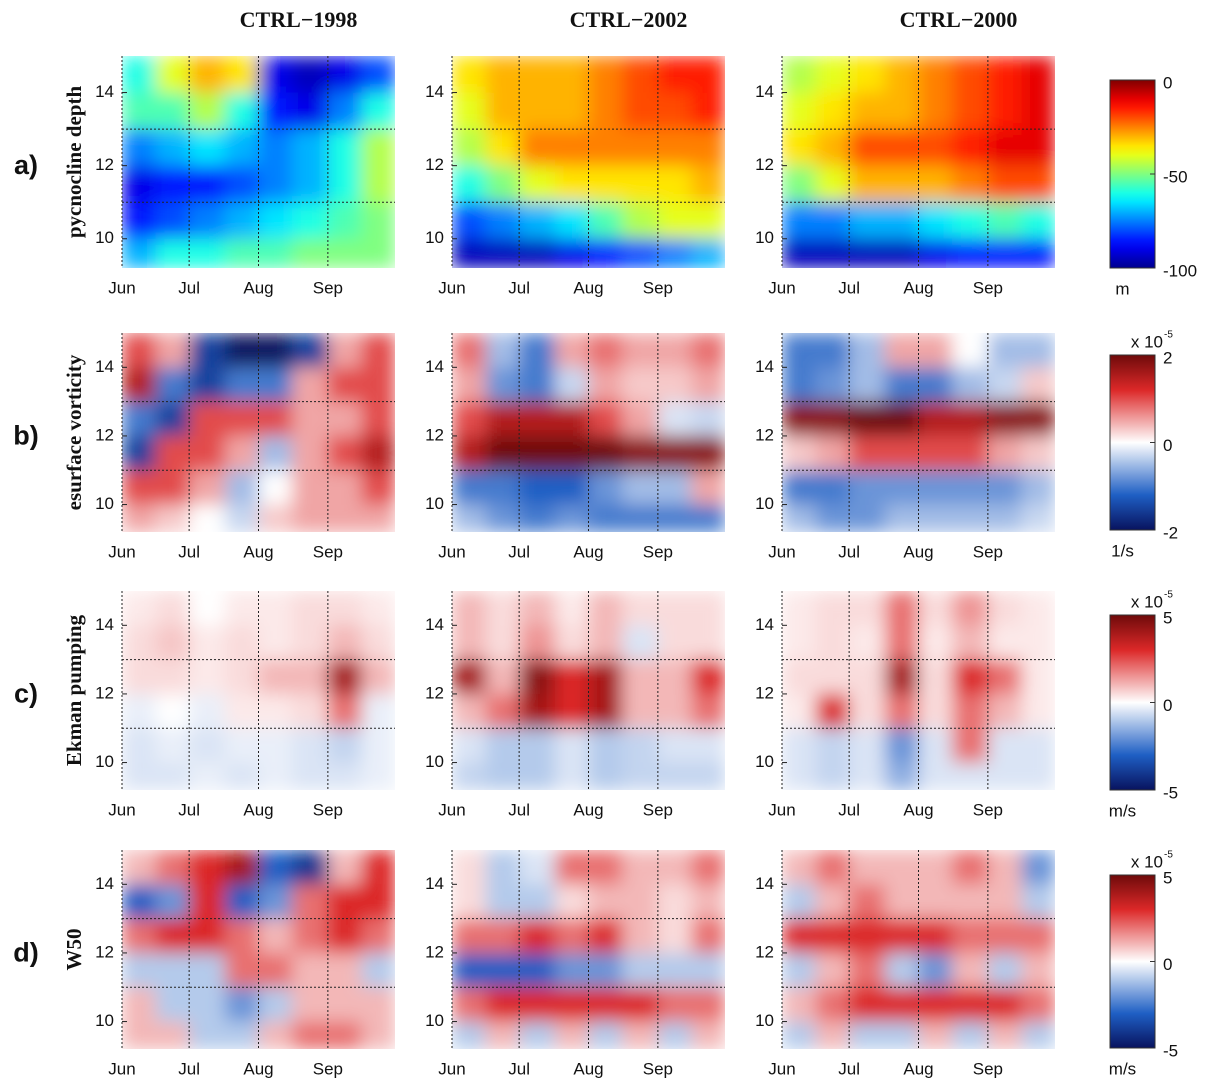  Describe the element at coordinates (25, 436) in the screenshot. I see `panel-letter: b)` at that location.